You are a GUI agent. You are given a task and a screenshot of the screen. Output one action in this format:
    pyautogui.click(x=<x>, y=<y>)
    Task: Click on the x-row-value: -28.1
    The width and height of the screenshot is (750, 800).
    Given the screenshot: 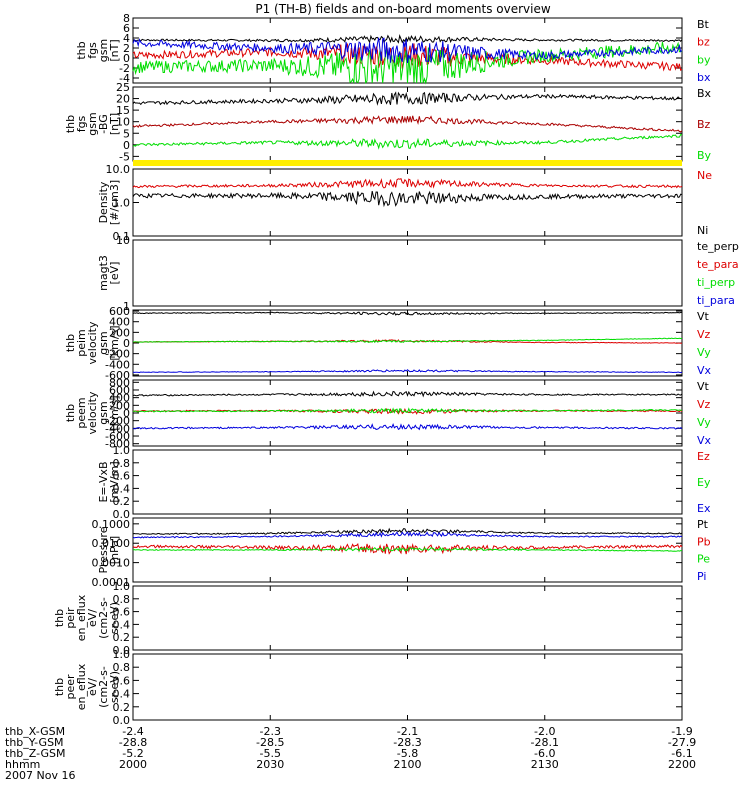 What is the action you would take?
    pyautogui.click(x=545, y=742)
    